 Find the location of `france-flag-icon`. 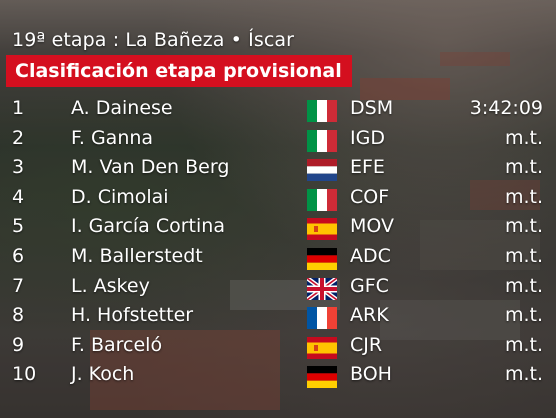

france-flag-icon is located at coordinates (322, 318).